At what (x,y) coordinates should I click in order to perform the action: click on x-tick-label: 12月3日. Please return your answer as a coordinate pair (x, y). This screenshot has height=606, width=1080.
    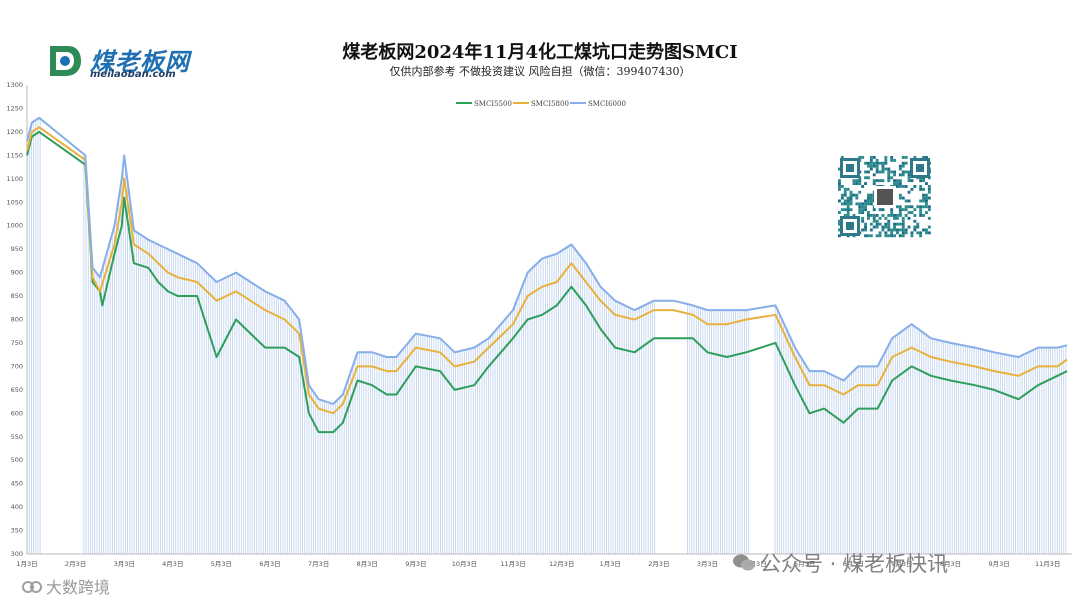
    Looking at the image, I should click on (561, 564).